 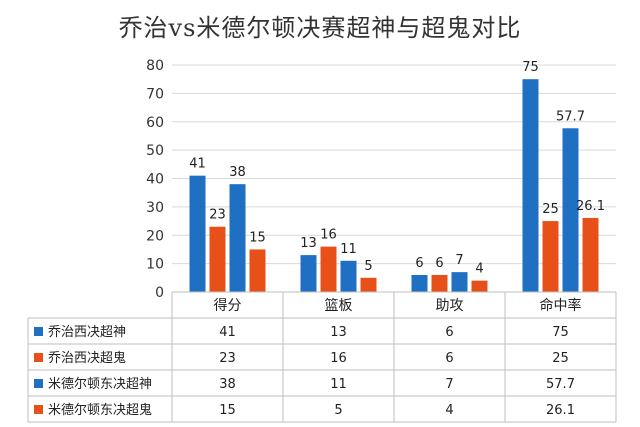 I want to click on table-value: 26.1, so click(x=560, y=410).